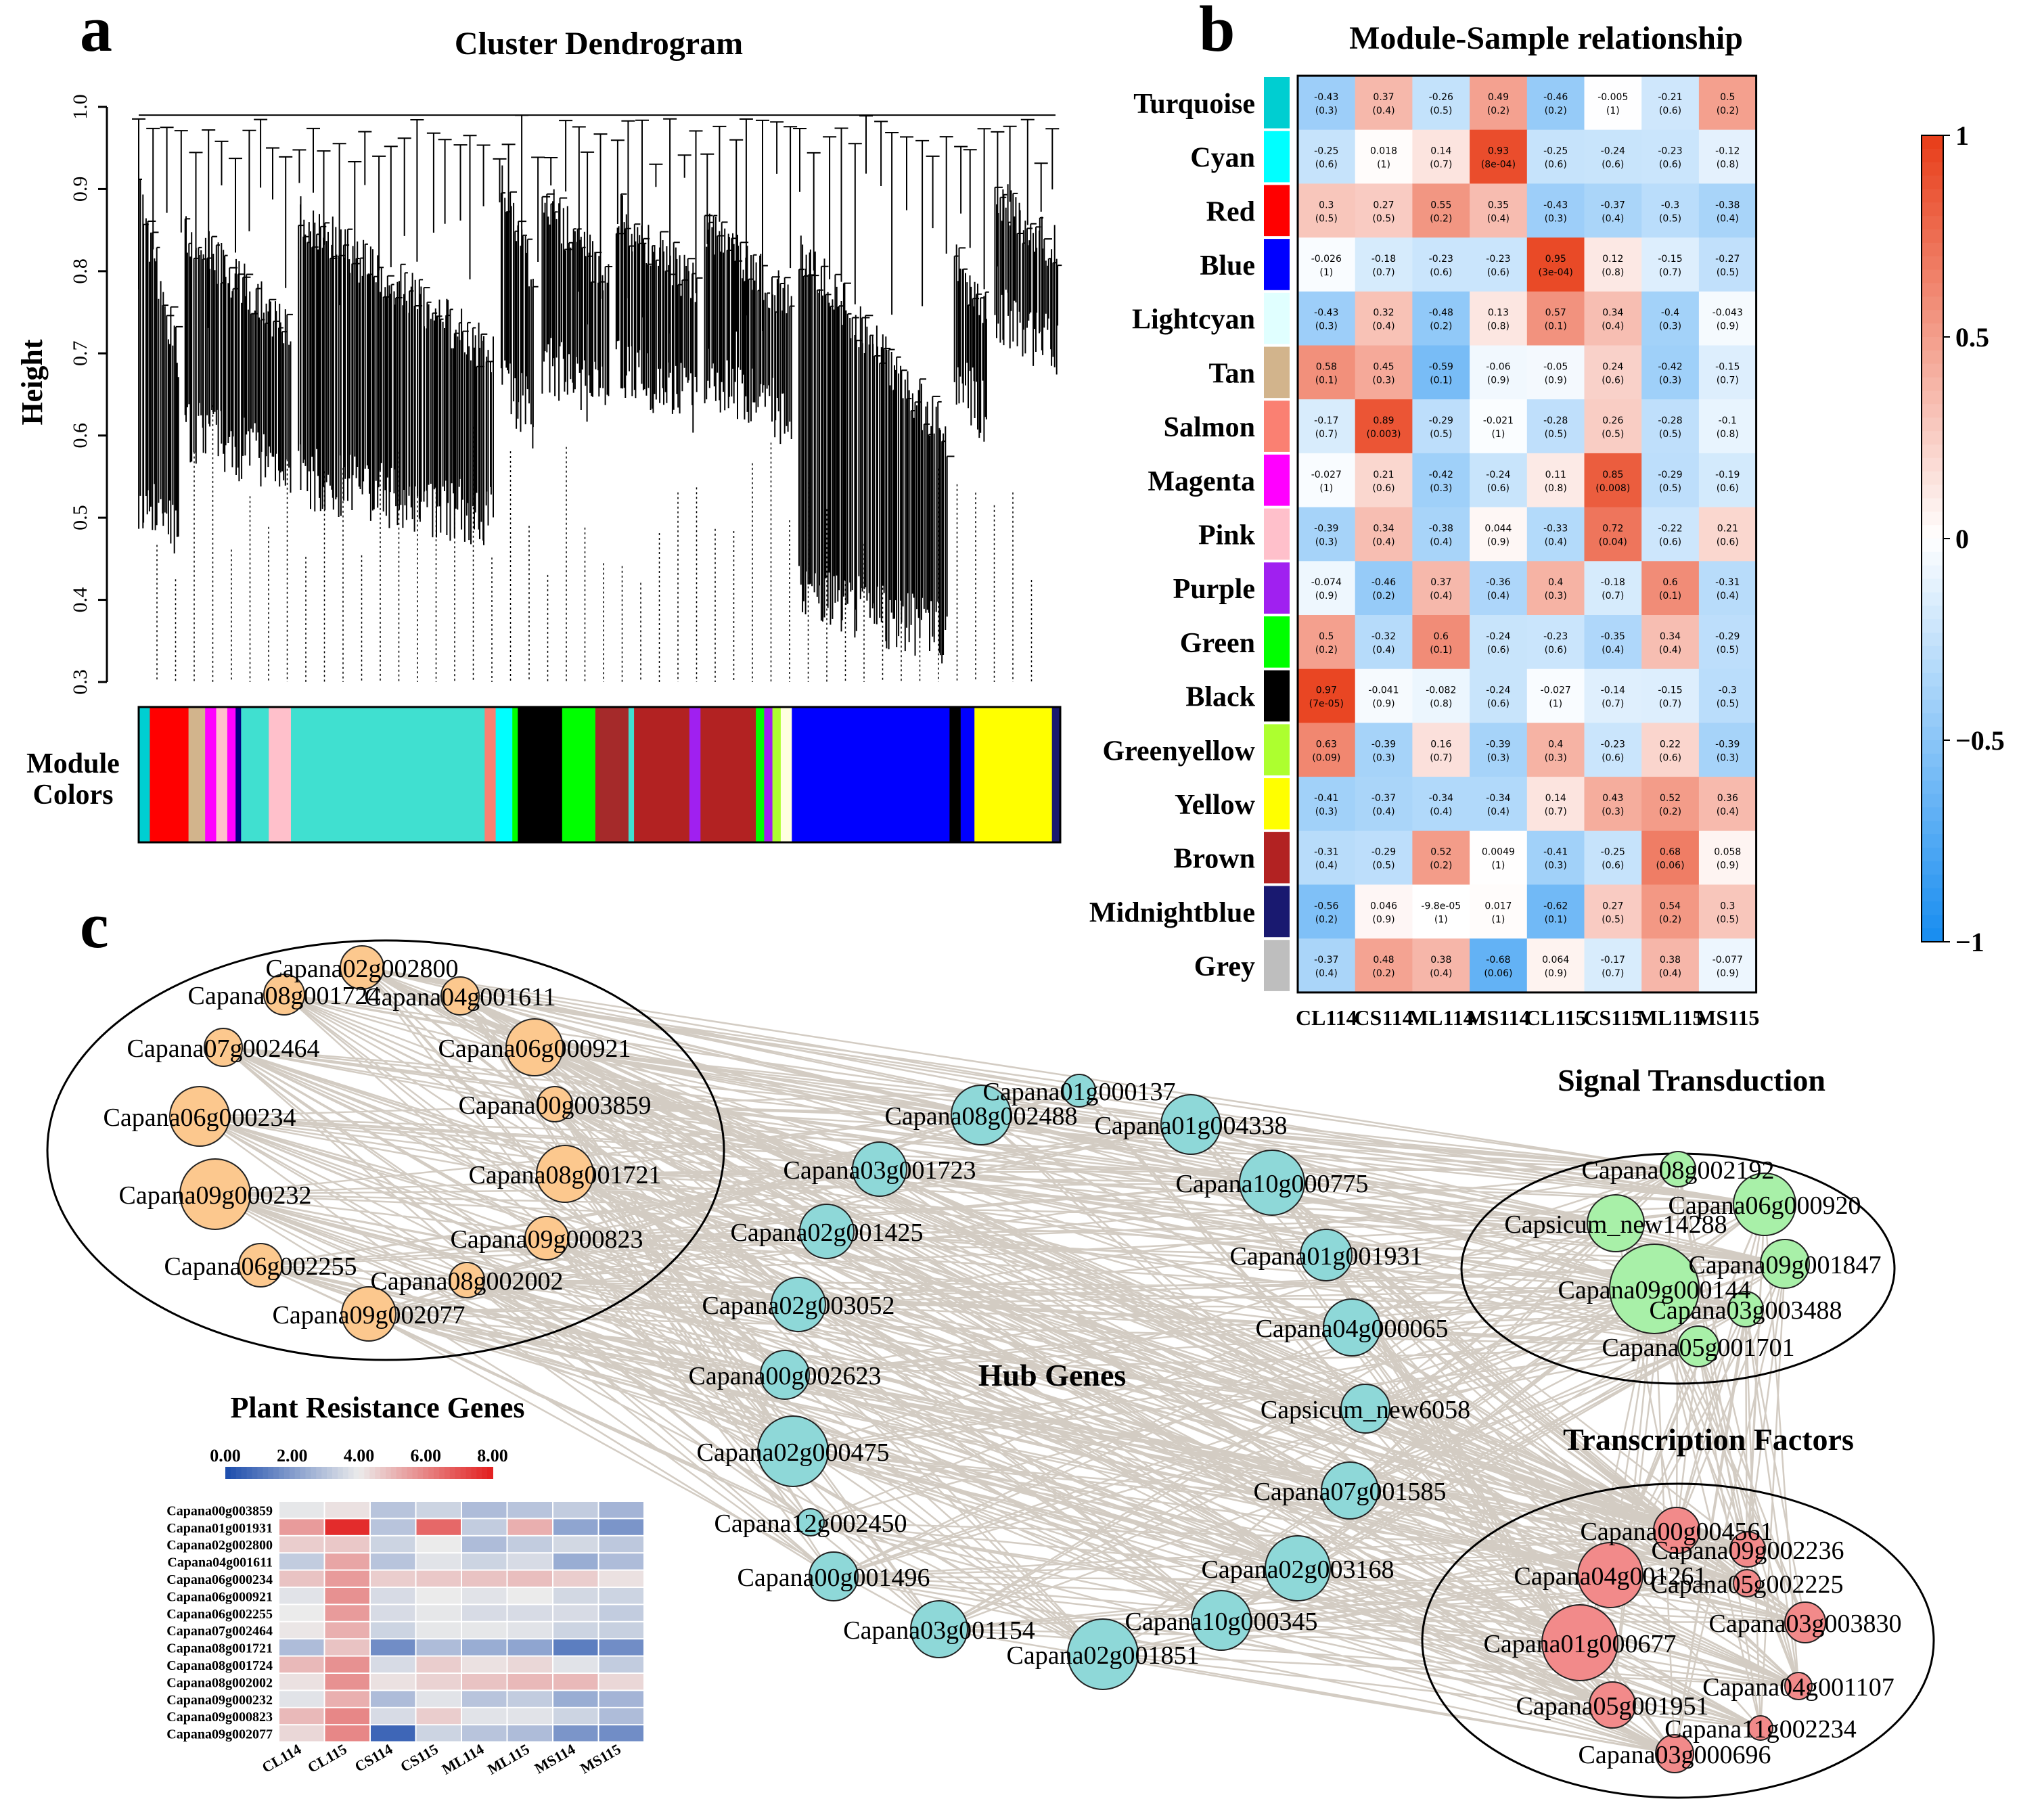 Image resolution: width=2019 pixels, height=1820 pixels. I want to click on tf-gene-node, so click(1612, 1705).